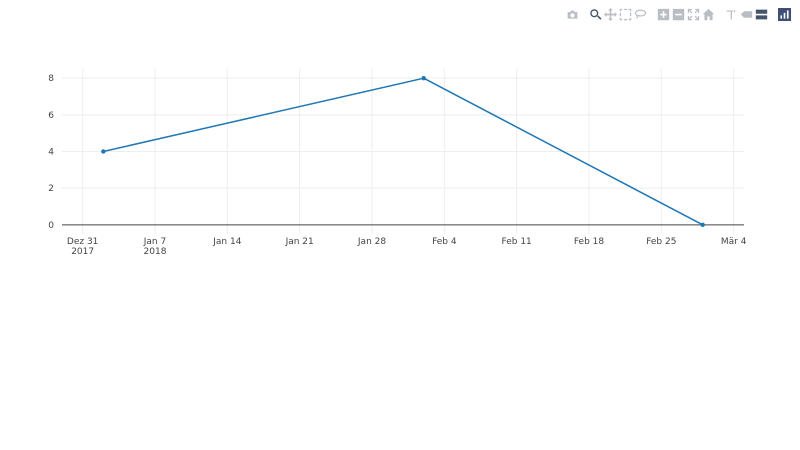  What do you see at coordinates (226, 242) in the screenshot?
I see `x-tick-label: Jan 14` at bounding box center [226, 242].